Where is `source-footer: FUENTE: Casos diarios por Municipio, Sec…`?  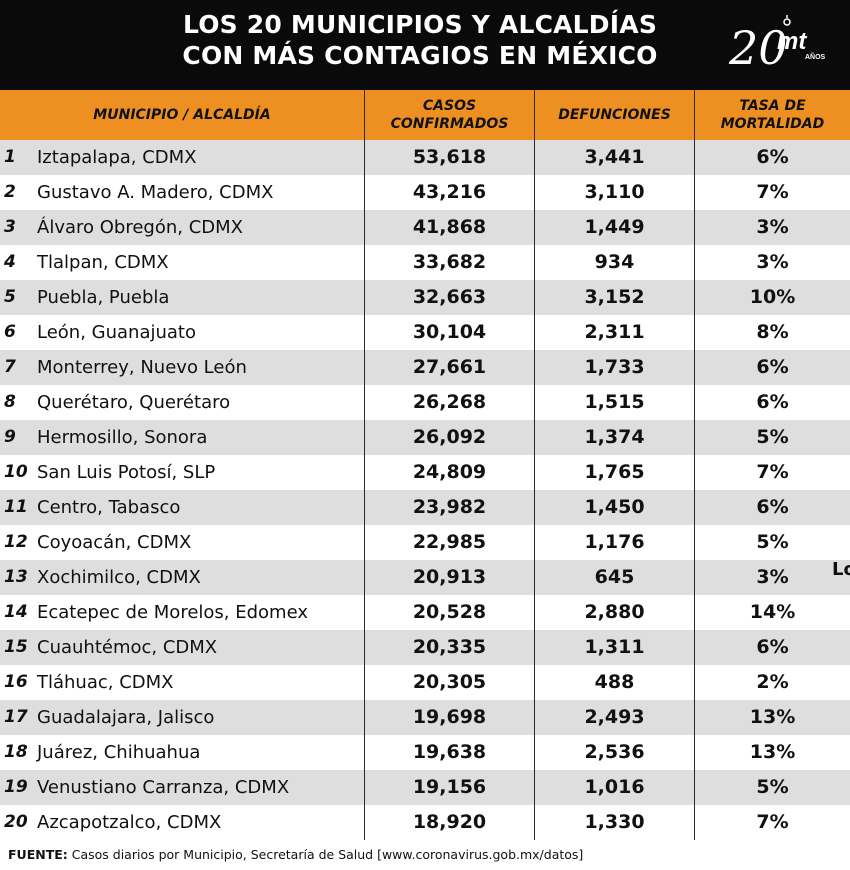 source-footer: FUENTE: Casos diarios por Municipio, Sec… is located at coordinates (425, 855).